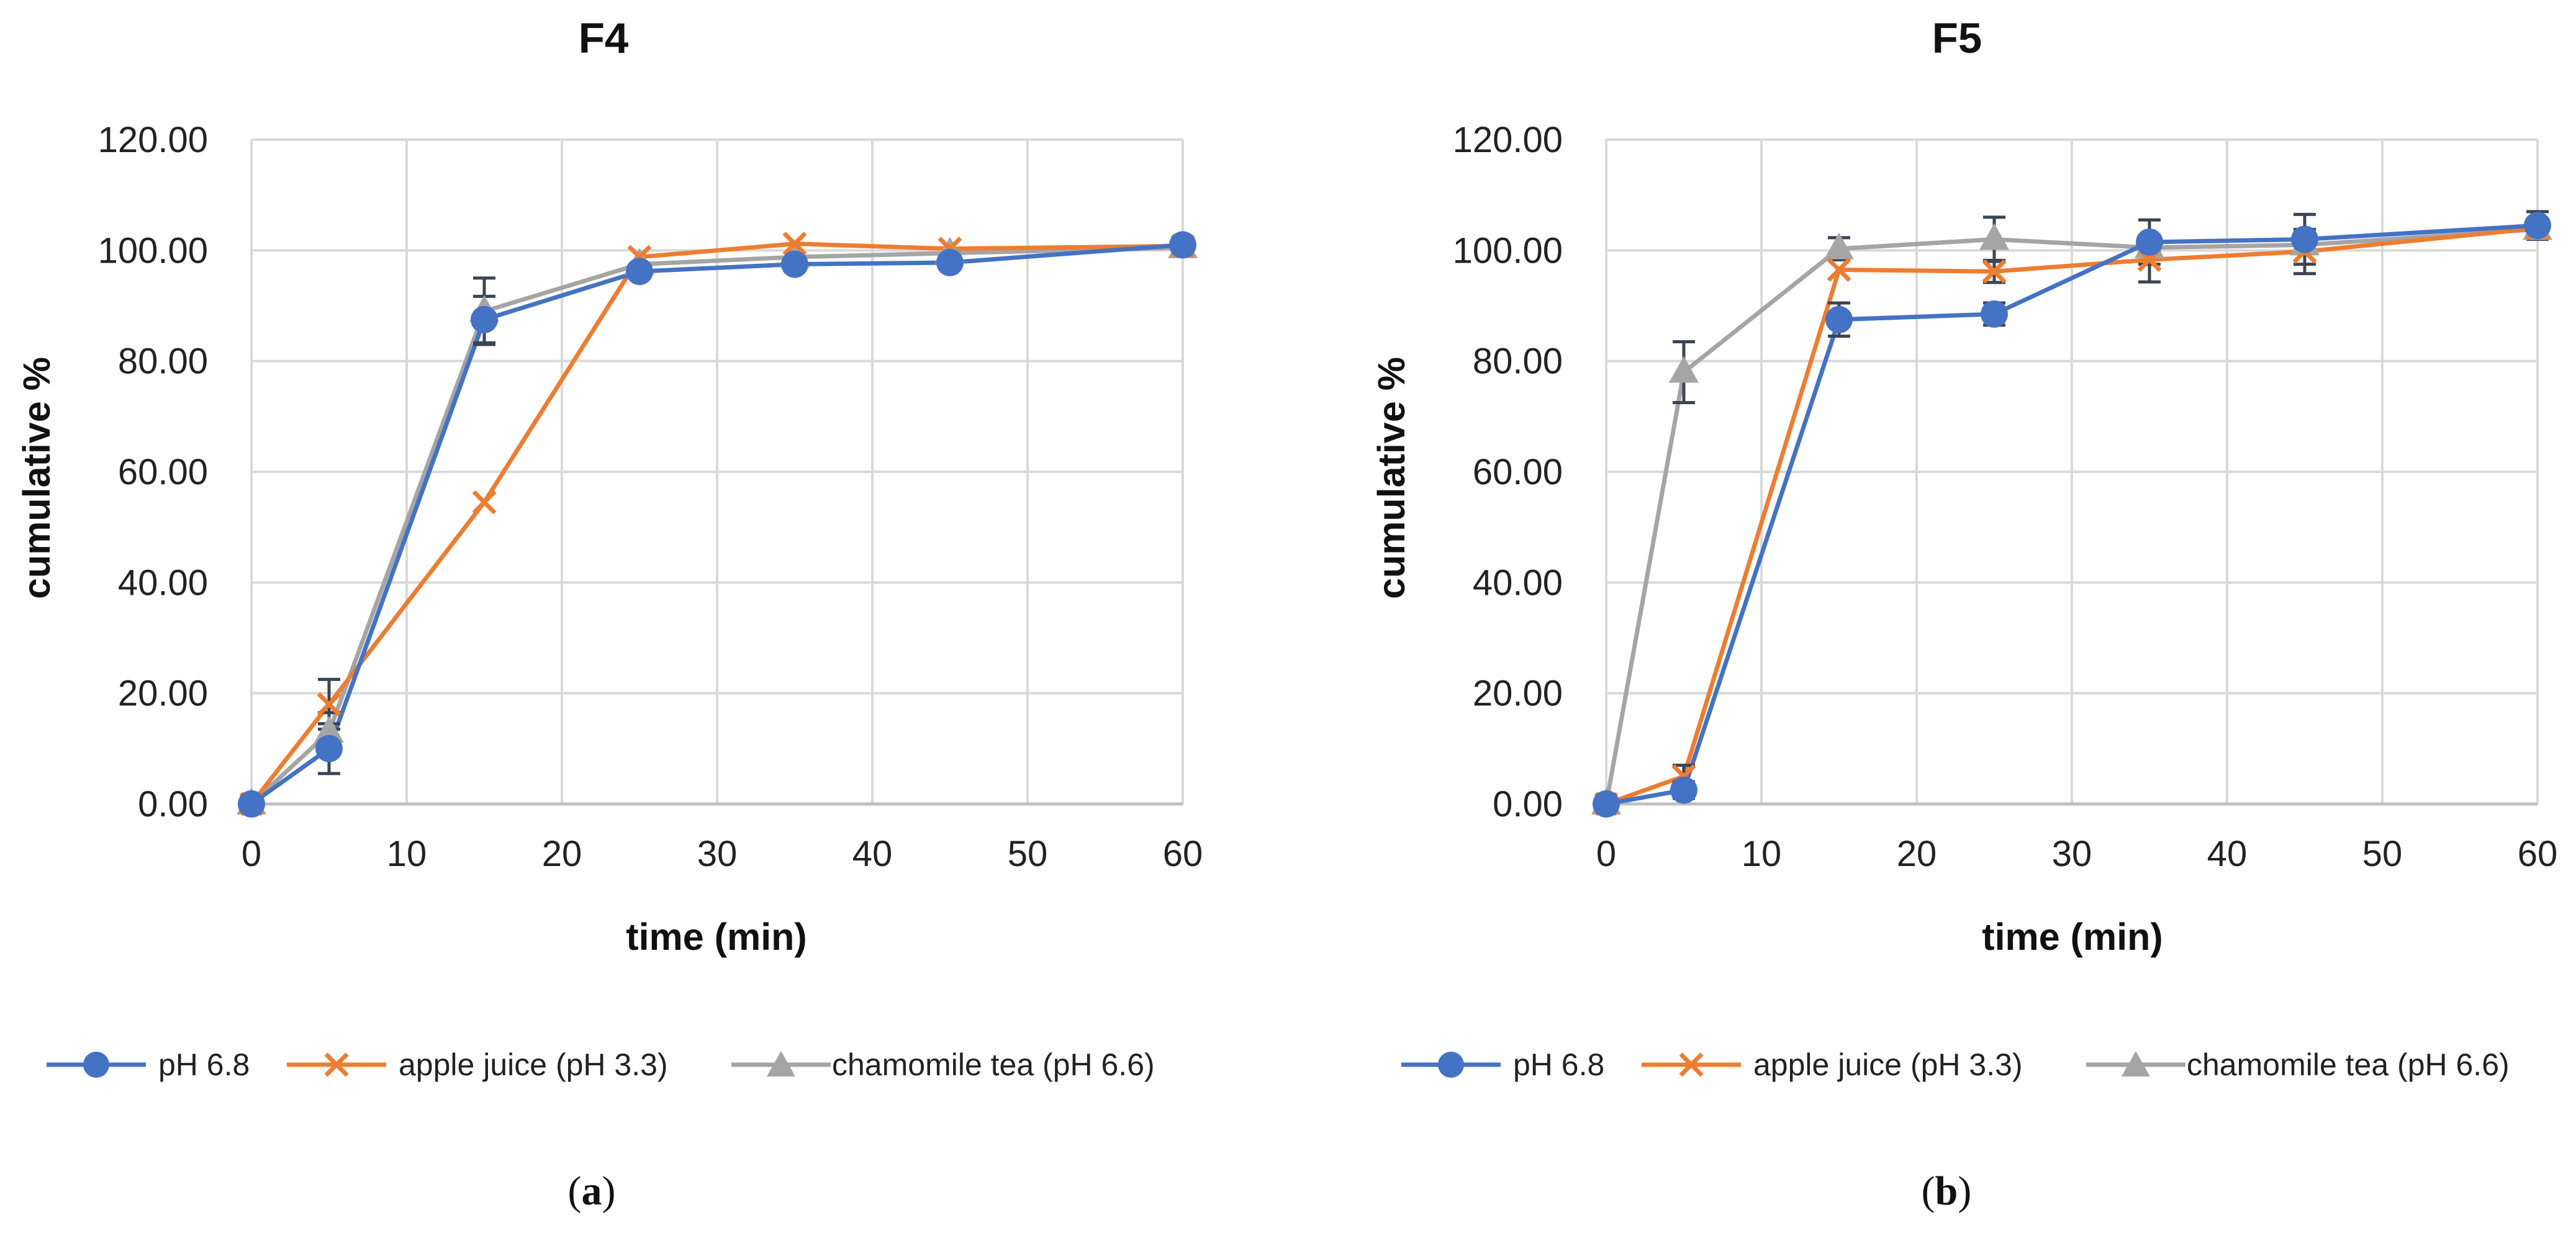 This screenshot has height=1241, width=2576. I want to click on chart-title: F5, so click(1957, 38).